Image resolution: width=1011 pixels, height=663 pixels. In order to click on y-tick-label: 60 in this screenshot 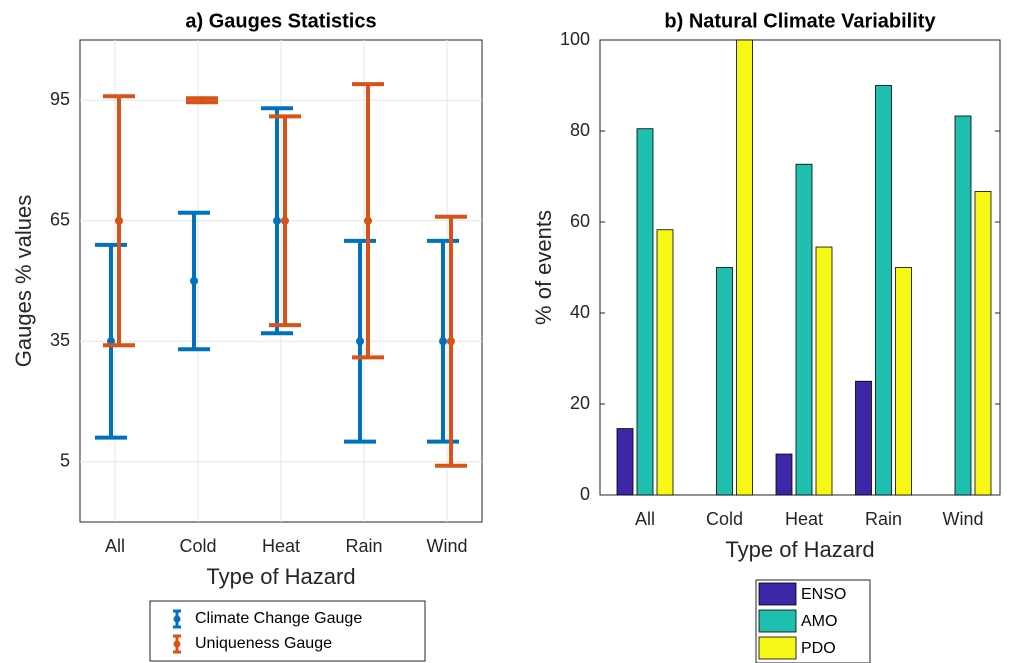, I will do `click(580, 221)`.